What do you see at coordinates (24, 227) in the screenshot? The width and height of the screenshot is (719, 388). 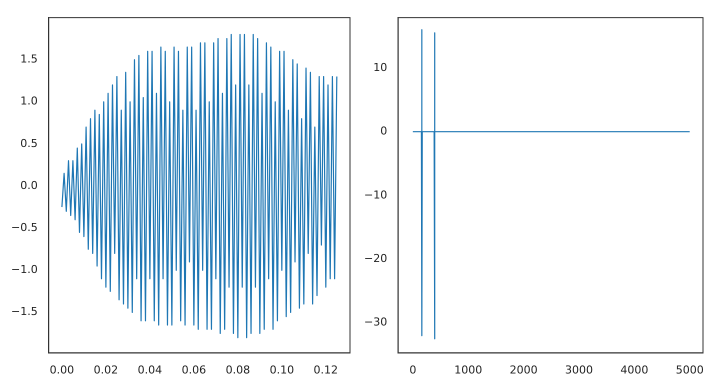 I see `y-tick-label: −0.5` at bounding box center [24, 227].